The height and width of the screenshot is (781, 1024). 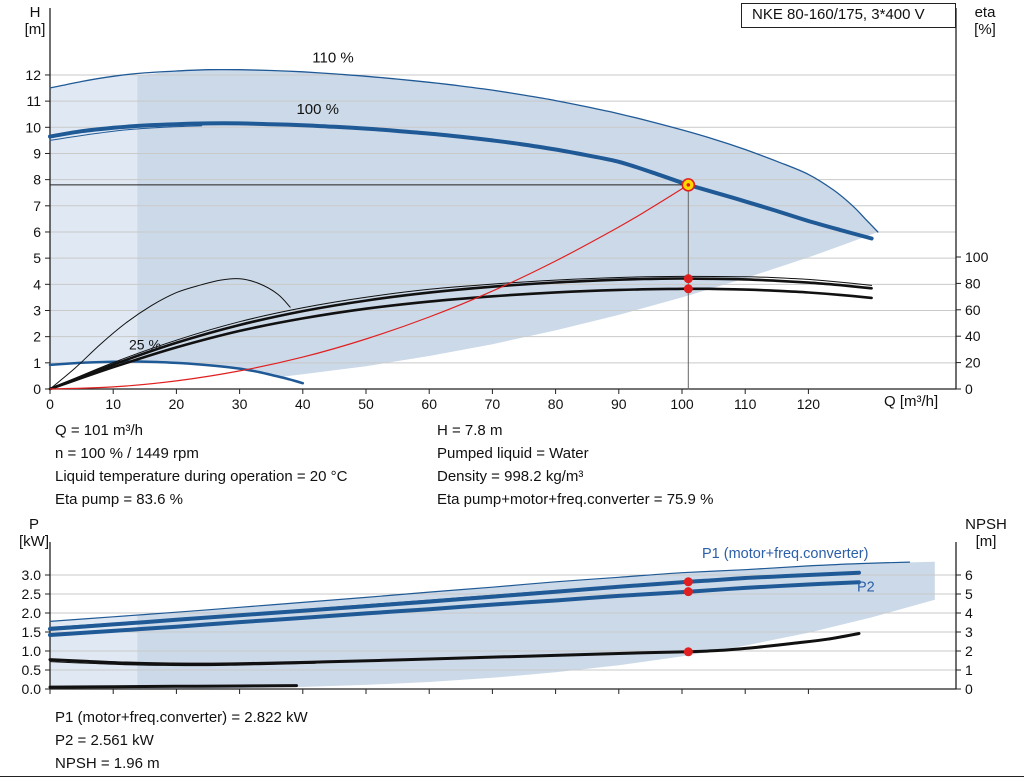 I want to click on p-axis-label-symbol: P, so click(x=33, y=524).